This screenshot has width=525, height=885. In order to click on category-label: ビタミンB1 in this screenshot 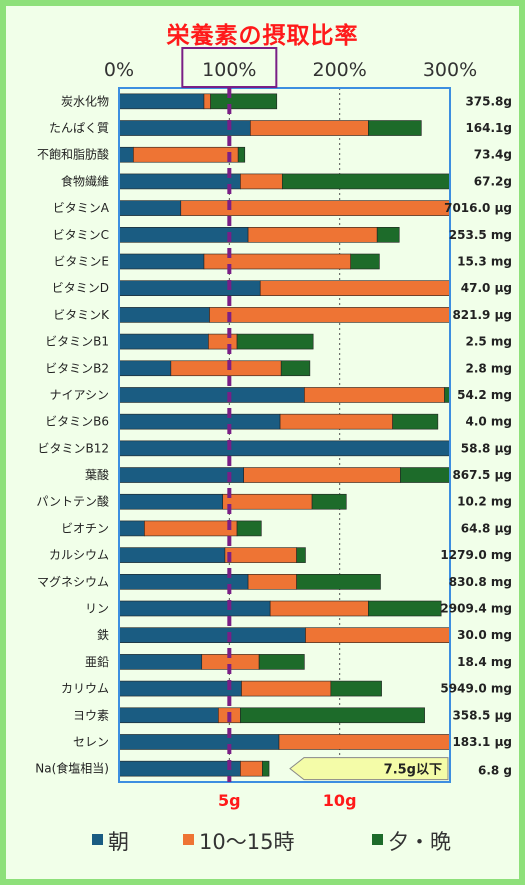, I will do `click(77, 342)`.